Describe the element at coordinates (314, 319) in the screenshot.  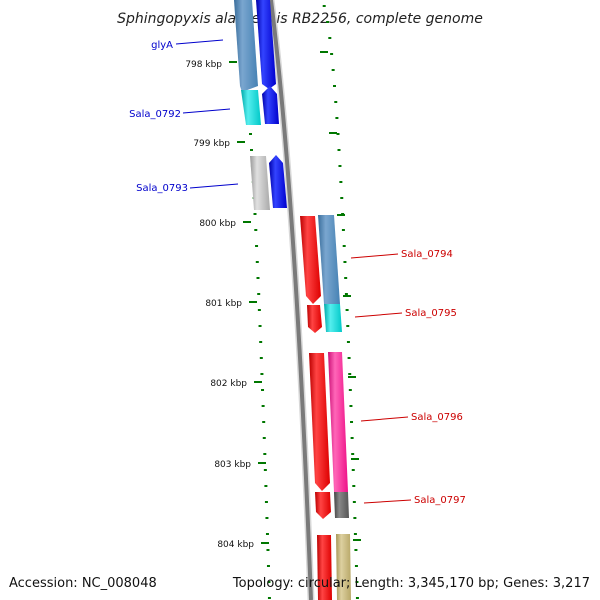
I see `gene-Sala_0795-reverse` at that location.